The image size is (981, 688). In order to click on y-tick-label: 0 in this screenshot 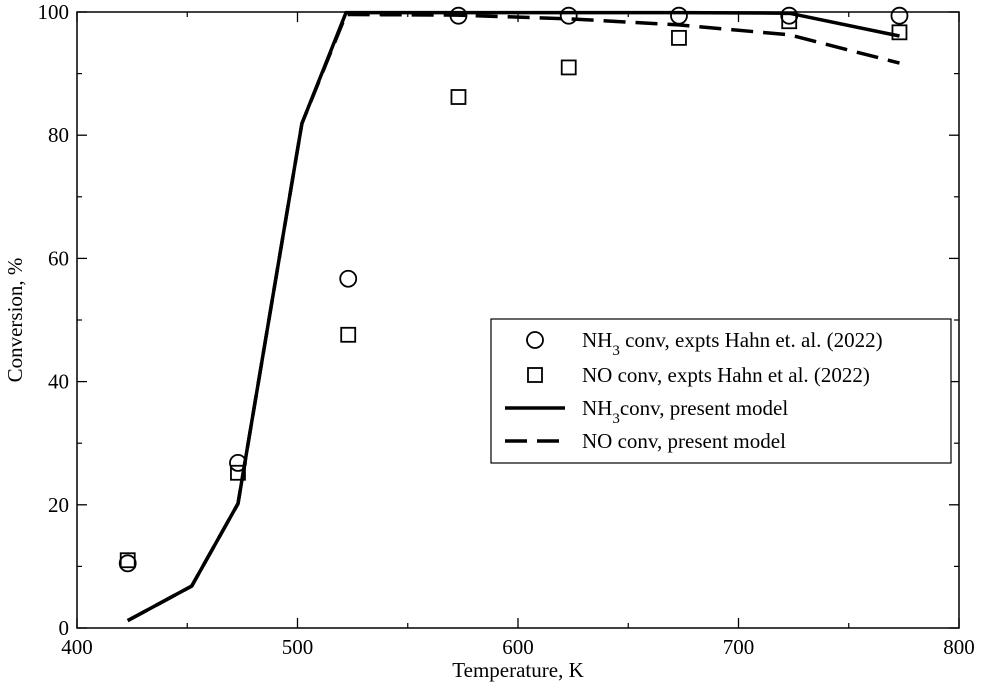, I will do `click(64, 628)`.